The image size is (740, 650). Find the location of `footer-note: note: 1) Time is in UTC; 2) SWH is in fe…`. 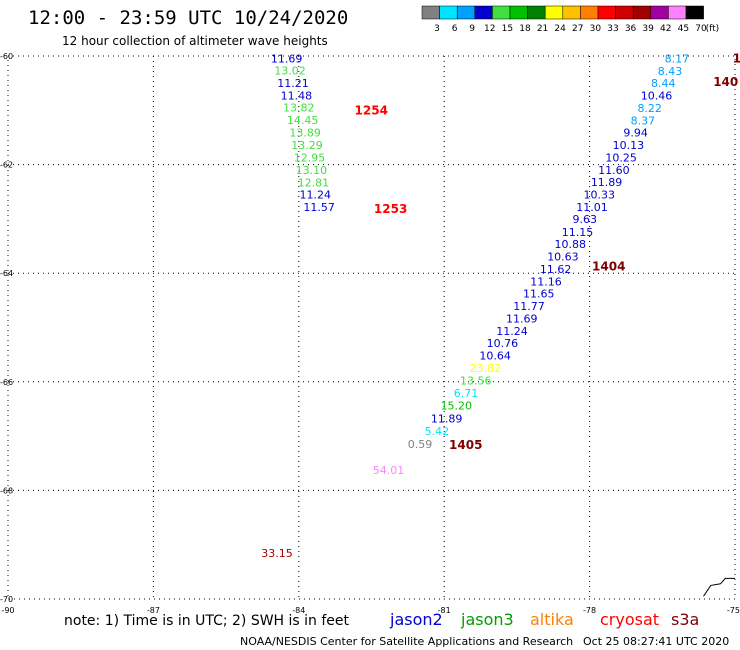

footer-note: note: 1) Time is in UTC; 2) SWH is in fe… is located at coordinates (207, 621).